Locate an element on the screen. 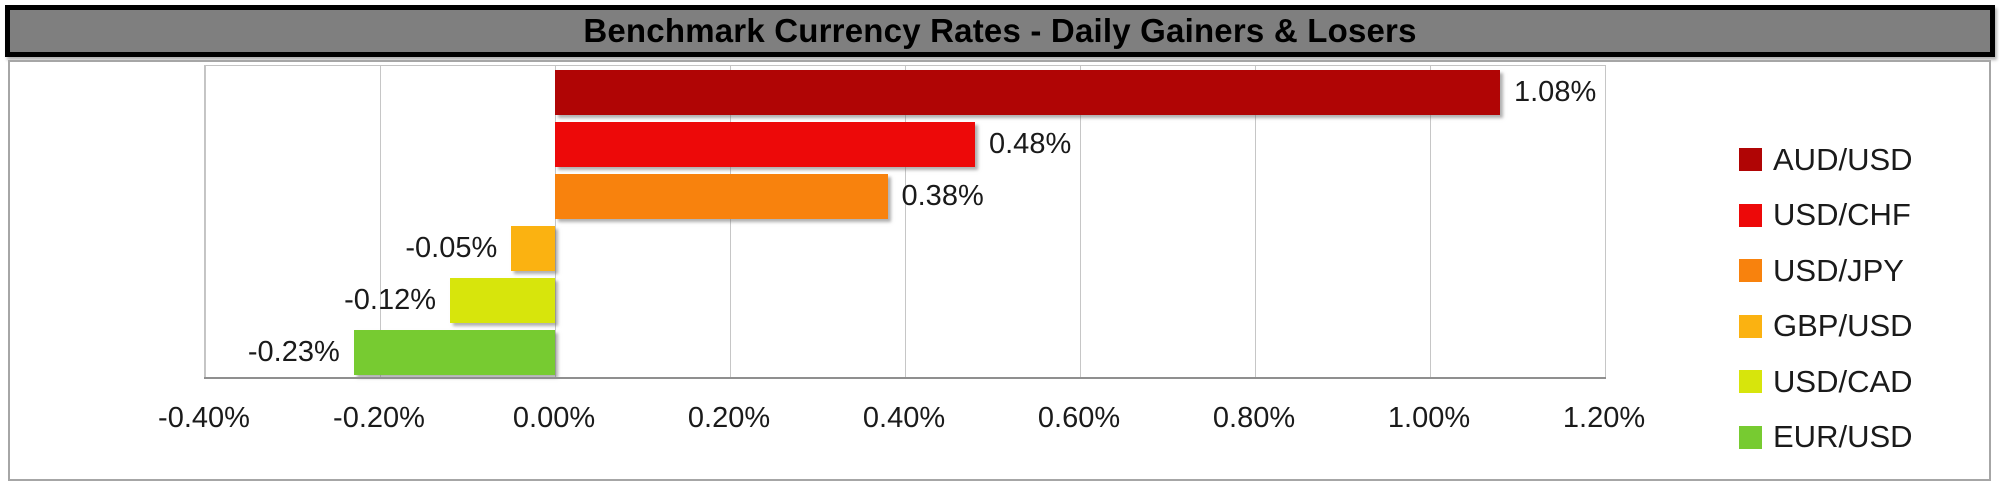 This screenshot has width=2000, height=491. legend-item-eur-usd: EUR/USD is located at coordinates (1864, 438).